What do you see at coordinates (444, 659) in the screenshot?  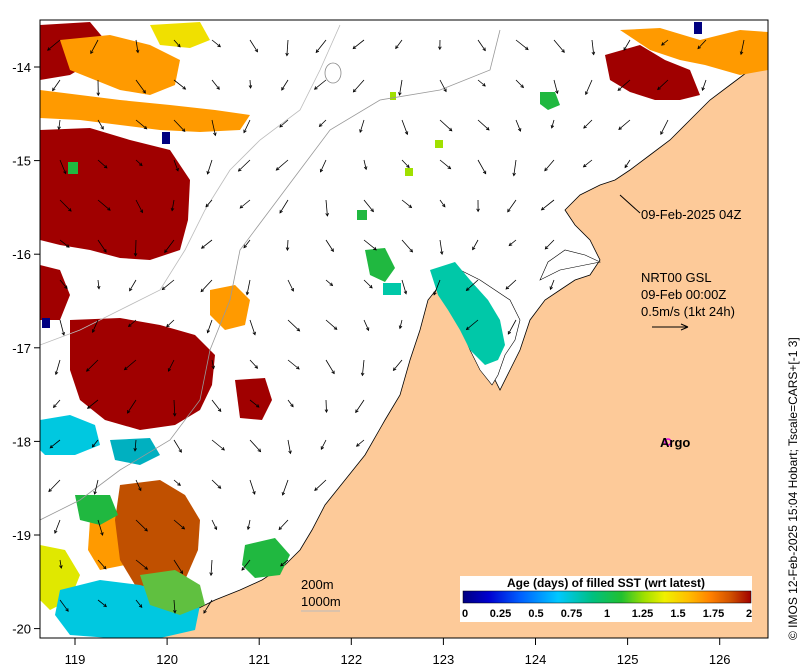 I see `x-tick-label: 123` at bounding box center [444, 659].